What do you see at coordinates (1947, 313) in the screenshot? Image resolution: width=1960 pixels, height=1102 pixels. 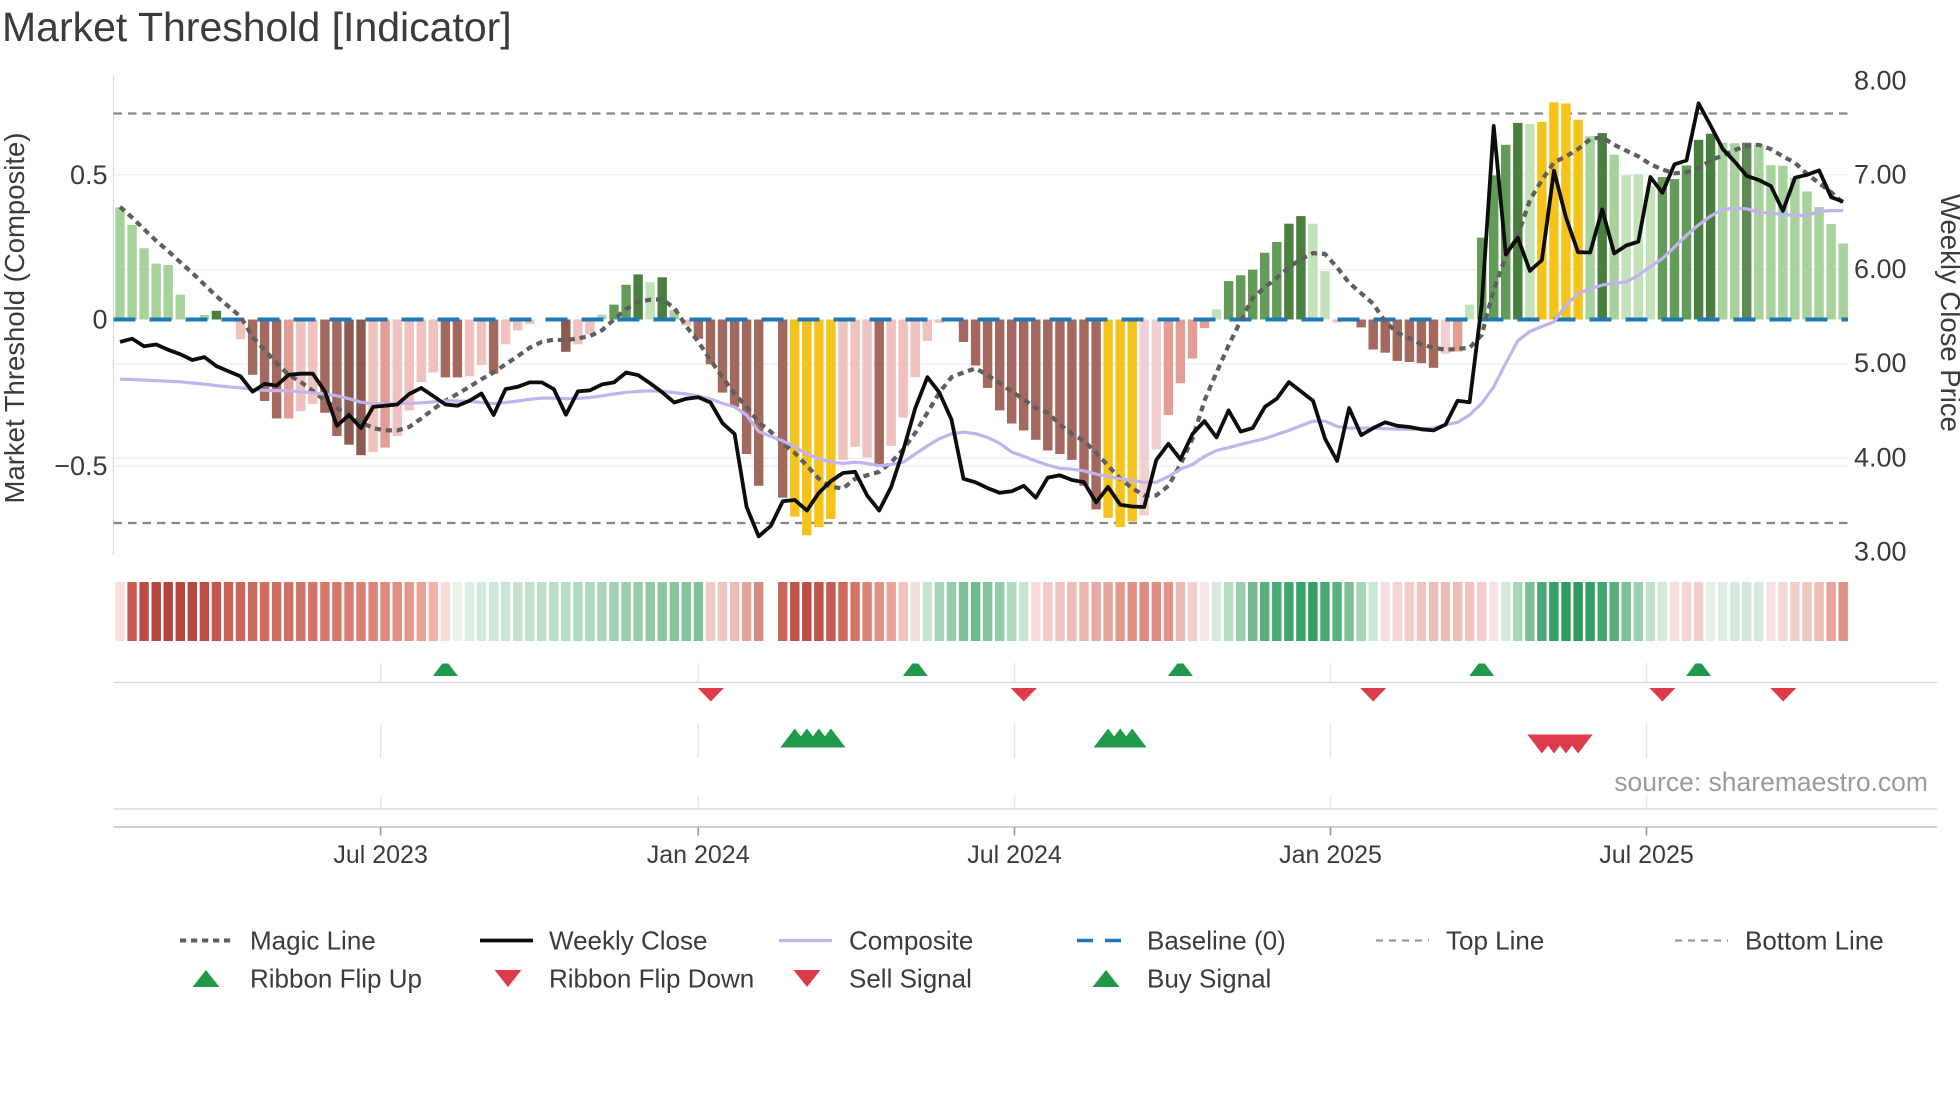 I see `svg-text: Weekly Close Price` at bounding box center [1947, 313].